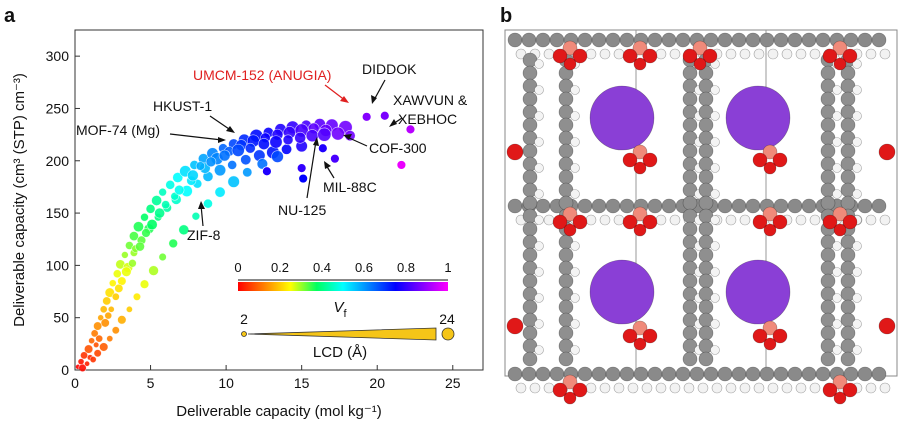 This screenshot has height=425, width=900. I want to click on x-axis-label: Deliverable capacity (mol kg⁻¹), so click(278, 411).